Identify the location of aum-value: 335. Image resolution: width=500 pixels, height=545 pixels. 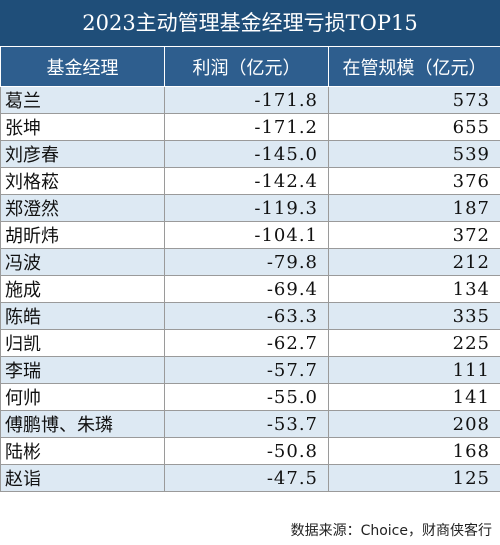
(414, 316).